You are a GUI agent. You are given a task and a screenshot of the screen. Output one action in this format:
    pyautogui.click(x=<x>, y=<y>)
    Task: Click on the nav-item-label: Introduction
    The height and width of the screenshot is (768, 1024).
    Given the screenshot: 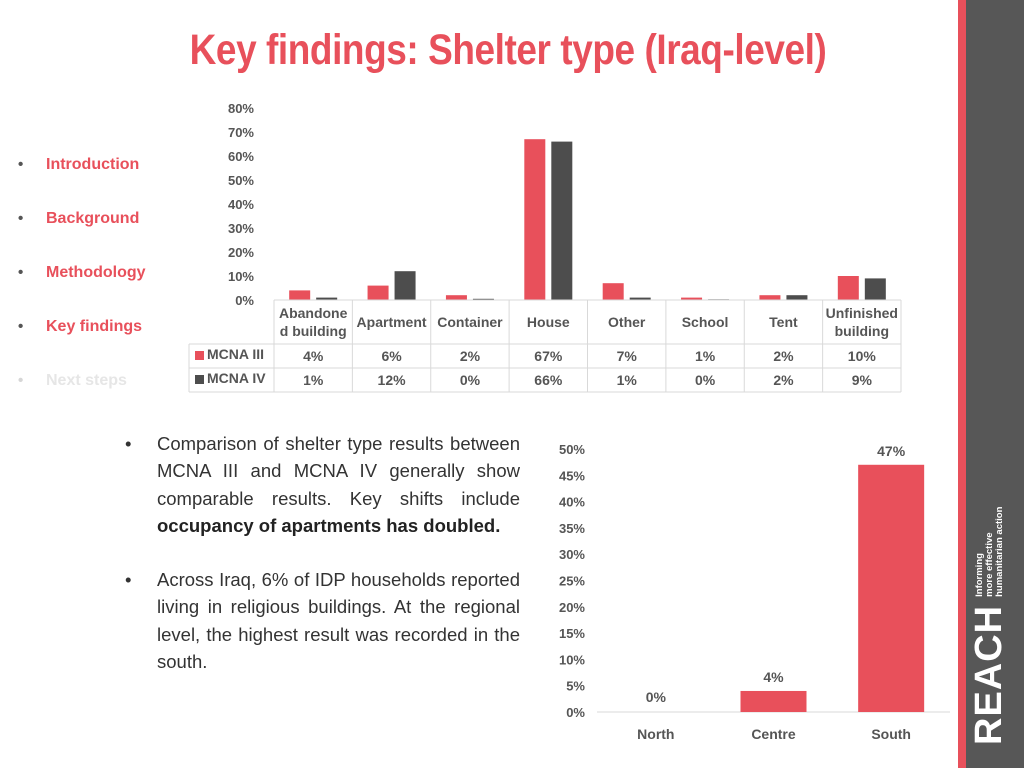 What is the action you would take?
    pyautogui.click(x=93, y=164)
    